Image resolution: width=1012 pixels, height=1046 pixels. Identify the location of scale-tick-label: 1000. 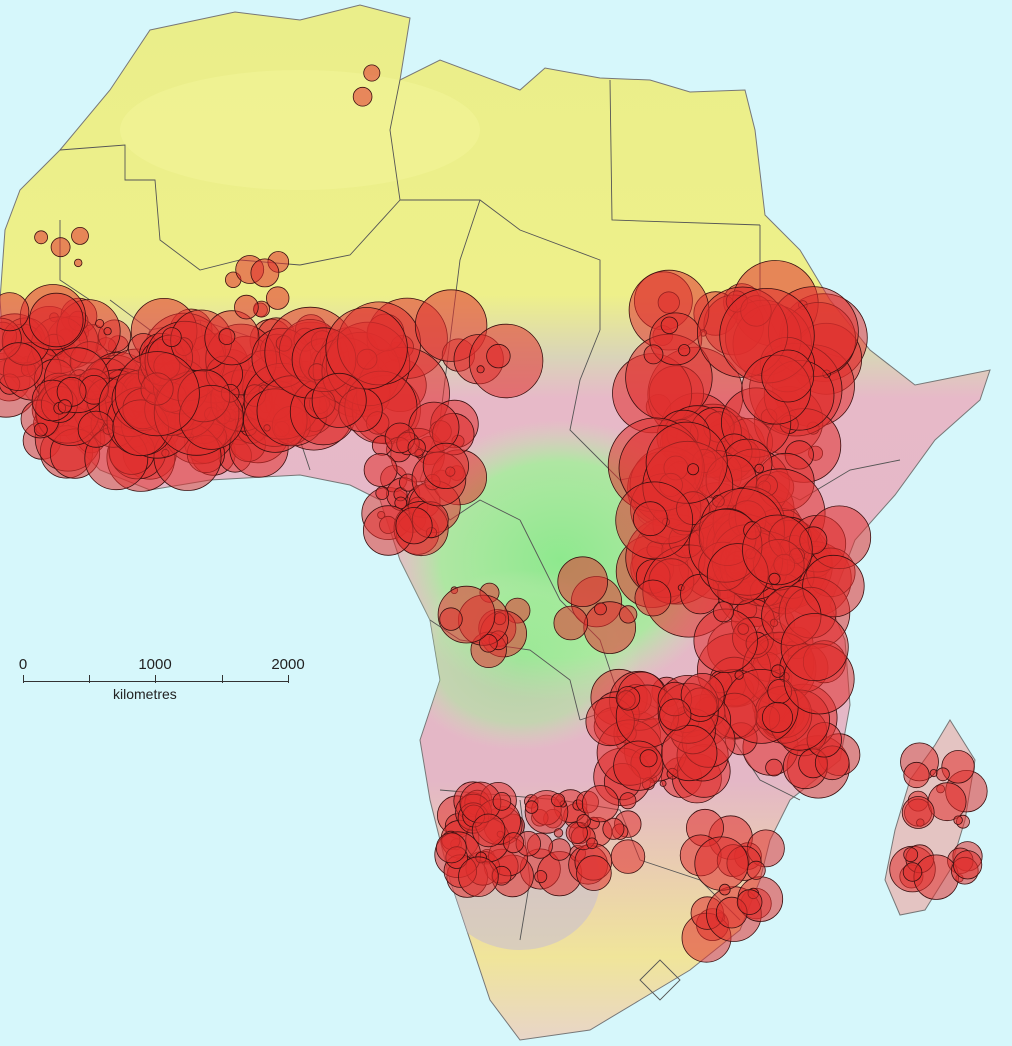
(155, 664).